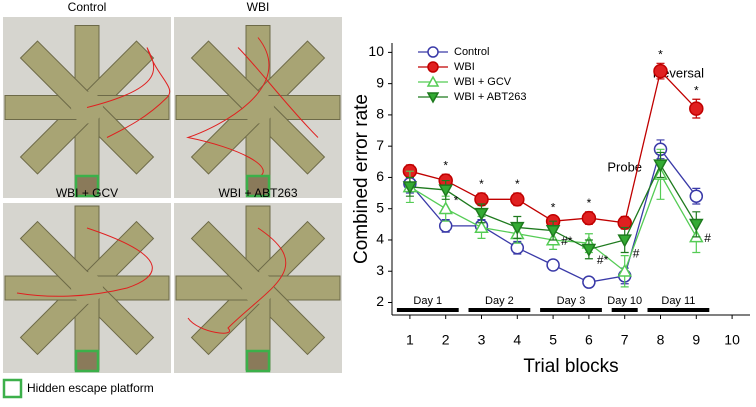  I want to click on x-tick-label: 2, so click(446, 340).